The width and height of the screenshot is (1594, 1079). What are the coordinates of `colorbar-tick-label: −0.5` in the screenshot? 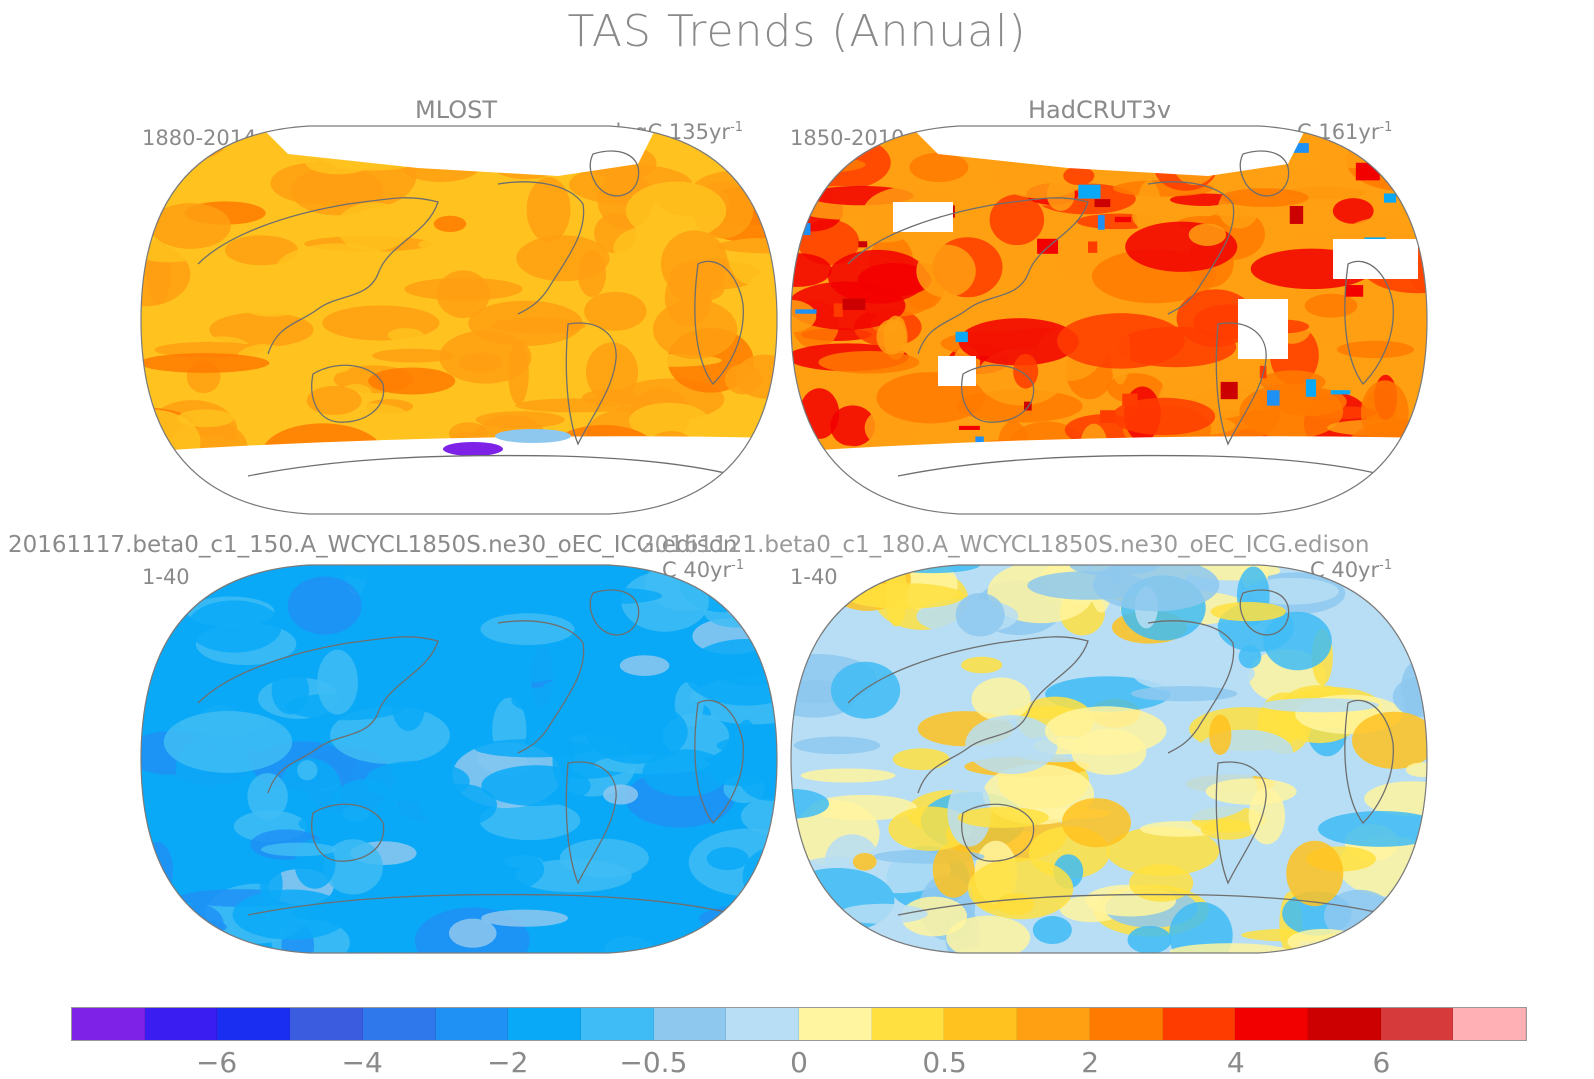 It's located at (653, 1062).